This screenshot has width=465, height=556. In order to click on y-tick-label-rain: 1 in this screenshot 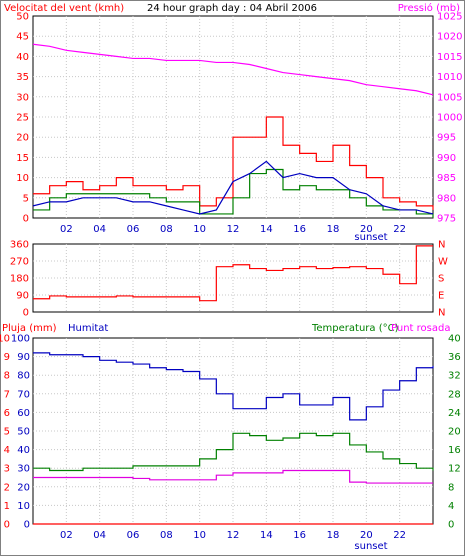, I will do `click(7, 506)`.